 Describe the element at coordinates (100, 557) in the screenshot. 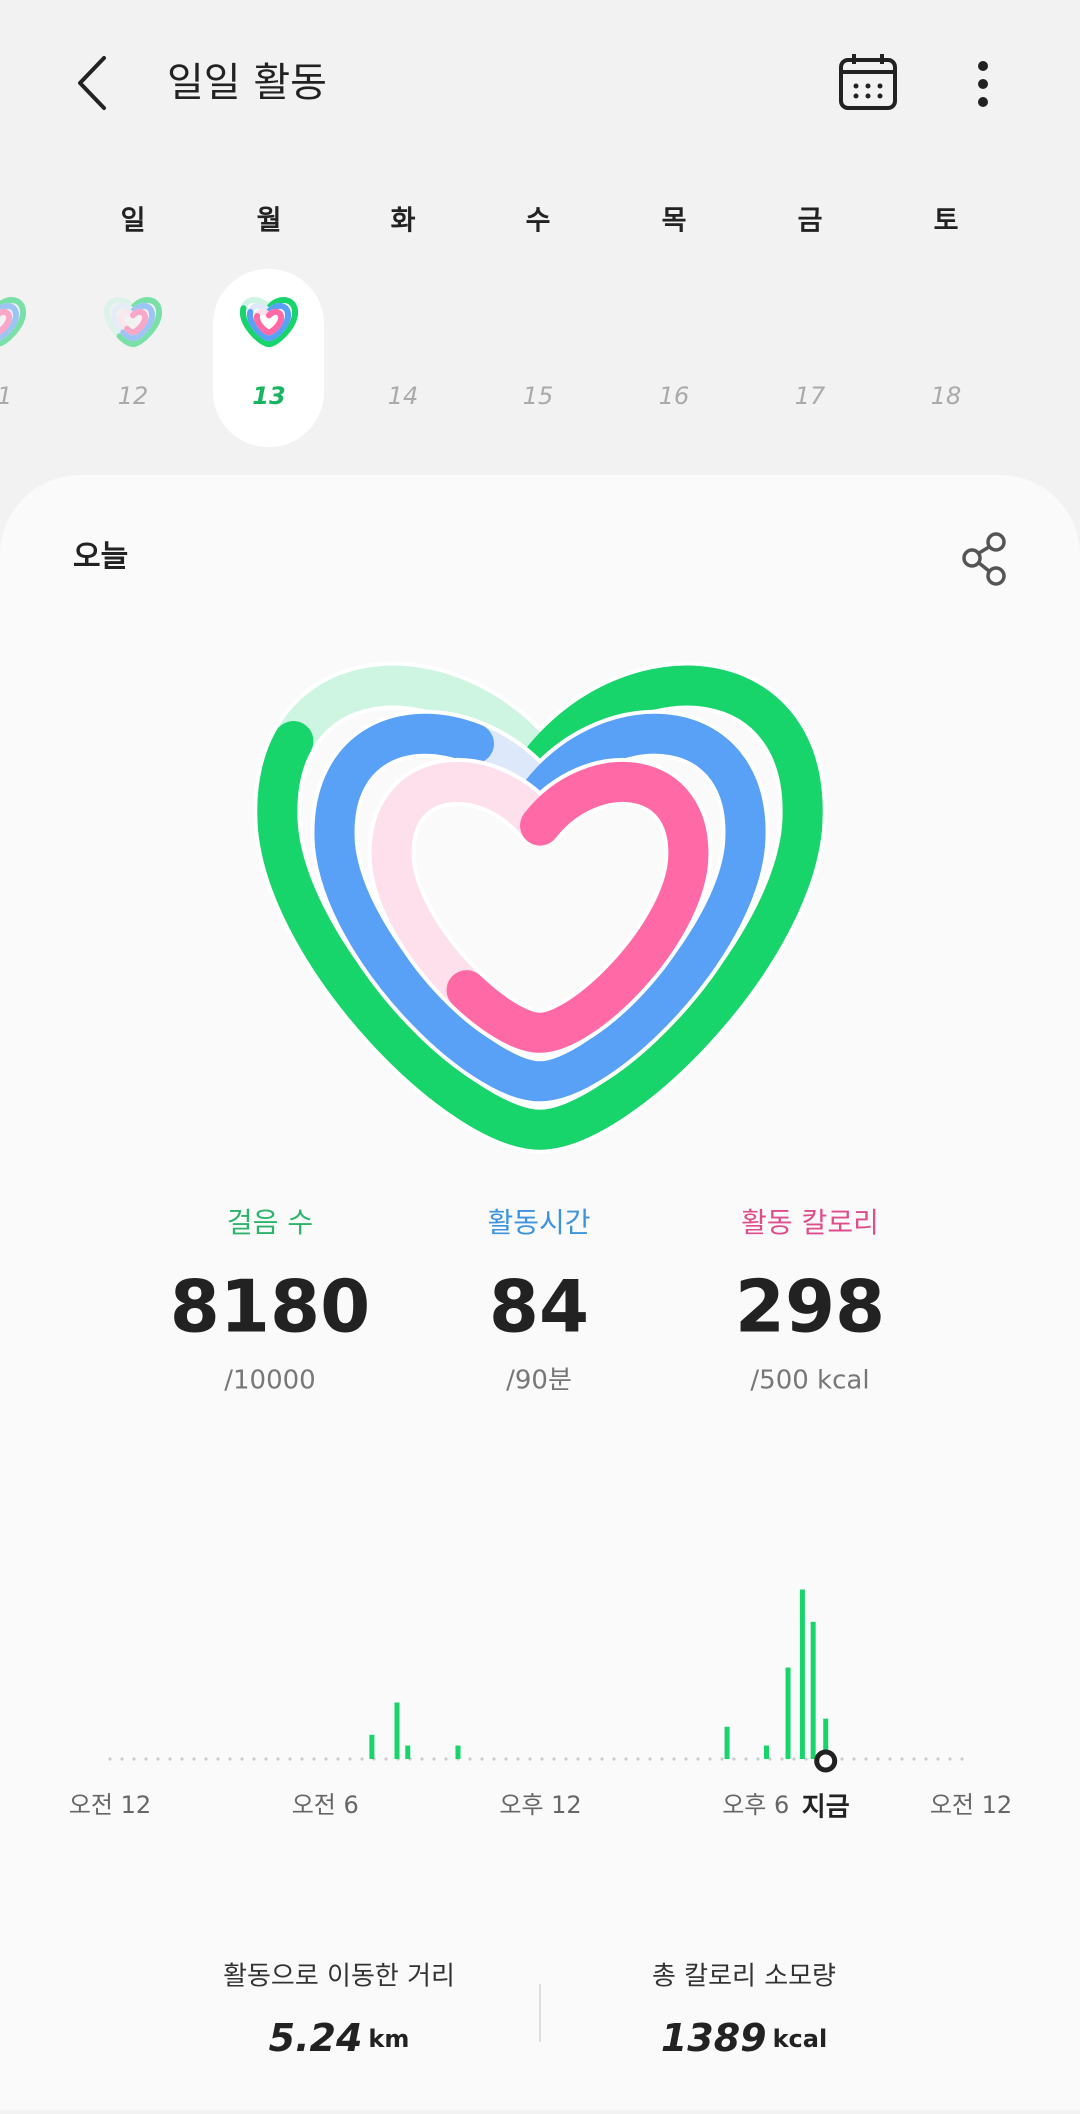

I see `card-title: 오늘` at that location.